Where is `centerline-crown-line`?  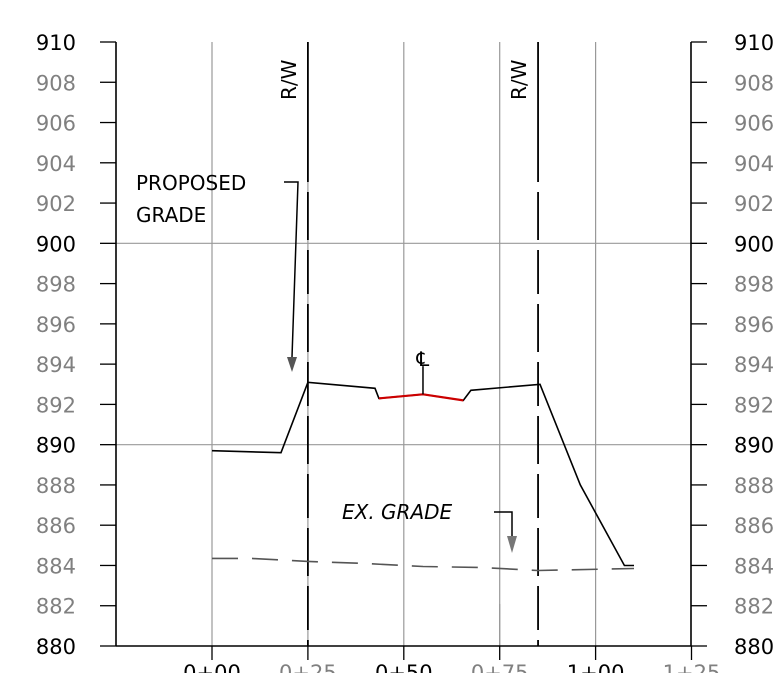 centerline-crown-line is located at coordinates (421, 397).